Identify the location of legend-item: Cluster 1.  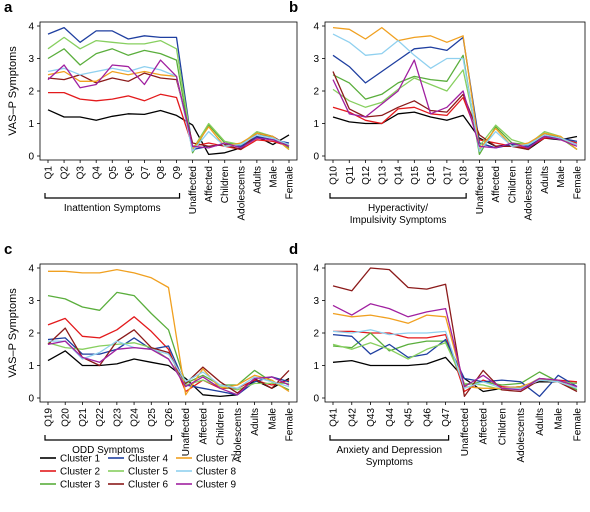
(70, 459).